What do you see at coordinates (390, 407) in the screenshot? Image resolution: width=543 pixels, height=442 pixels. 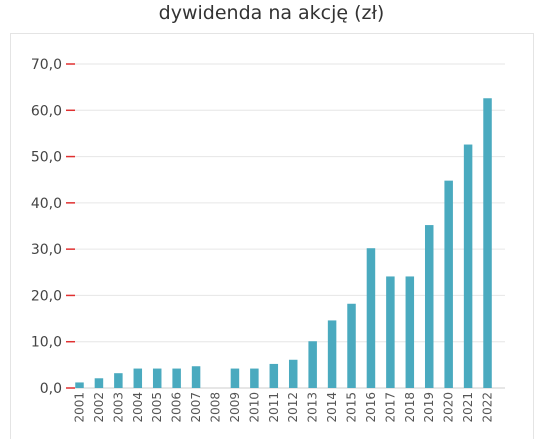 I see `x-tick-label: 2017` at bounding box center [390, 407].